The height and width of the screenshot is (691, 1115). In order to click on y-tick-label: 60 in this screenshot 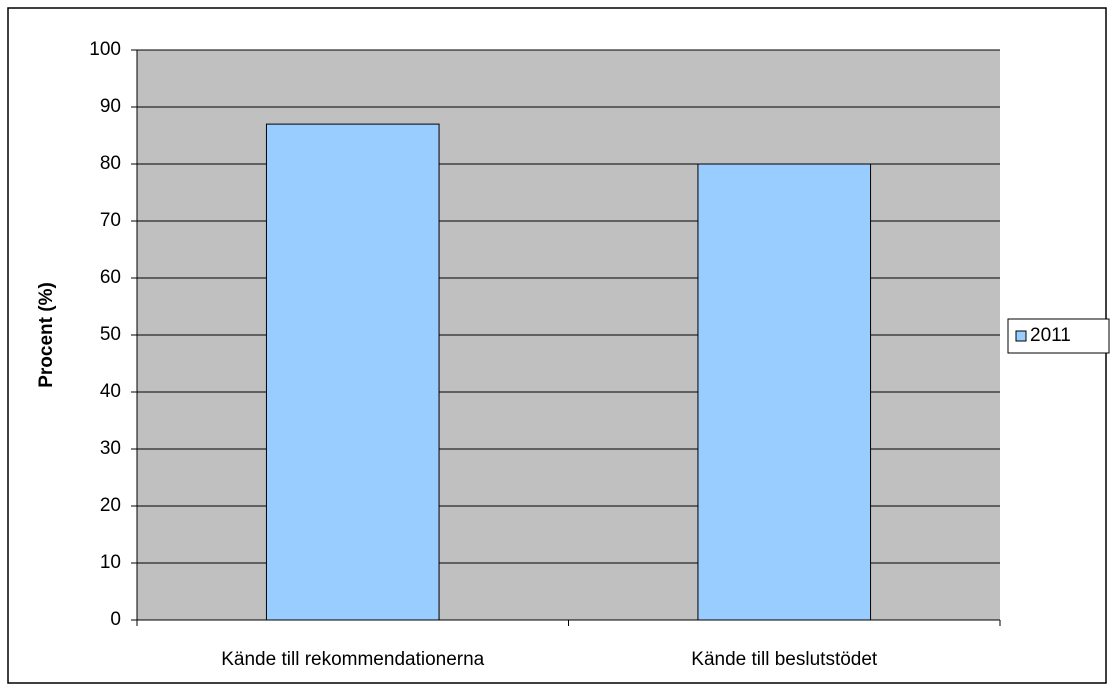, I will do `click(110, 277)`.